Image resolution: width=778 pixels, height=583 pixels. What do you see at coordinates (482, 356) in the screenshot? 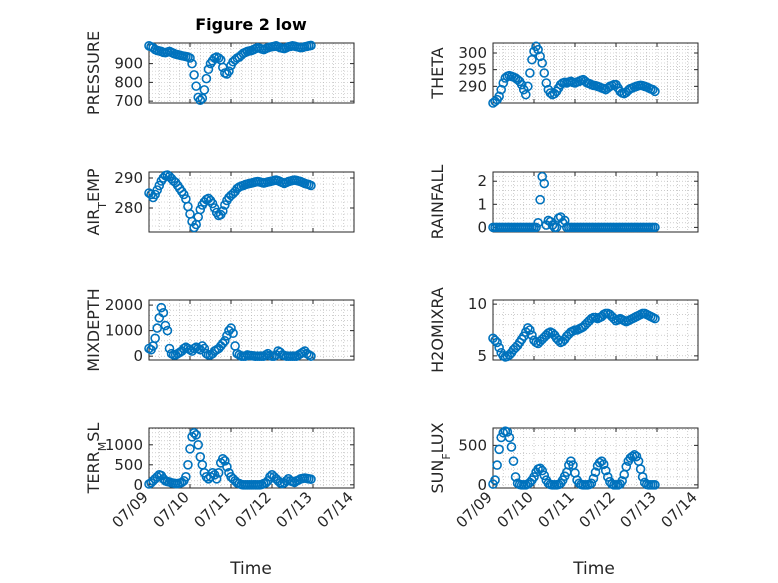
I see `y-tick-label: 5` at bounding box center [482, 356].